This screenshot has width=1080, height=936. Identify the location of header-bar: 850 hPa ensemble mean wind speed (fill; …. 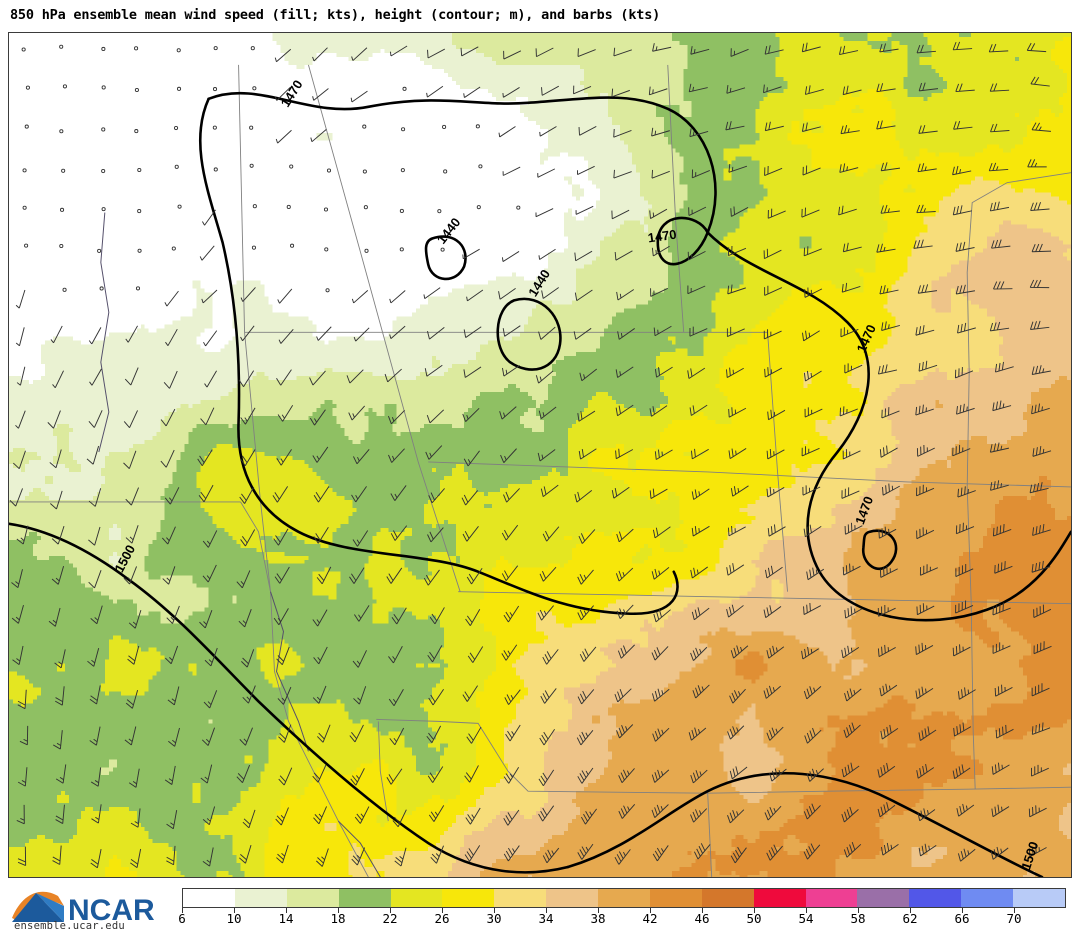
(540, 42).